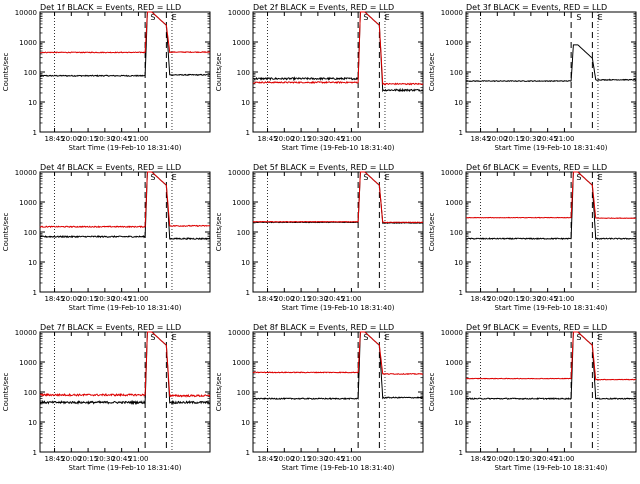 Image resolution: width=640 pixels, height=484 pixels. I want to click on panel-title: Det 7f BLACK = Events, RED = LLD, so click(110, 327).